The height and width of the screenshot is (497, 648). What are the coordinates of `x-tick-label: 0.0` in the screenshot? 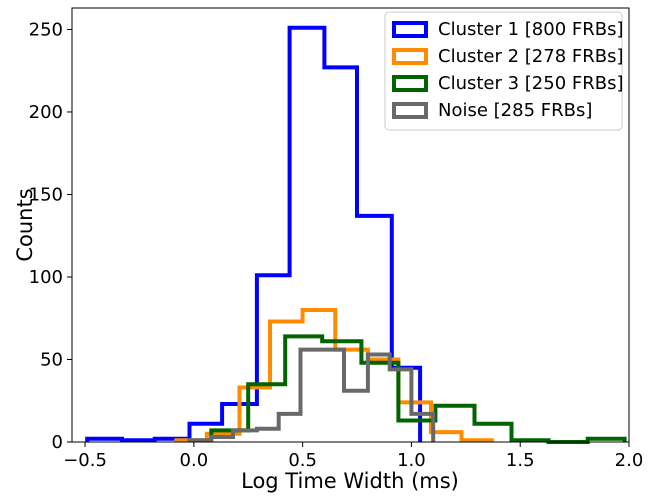 It's located at (194, 460).